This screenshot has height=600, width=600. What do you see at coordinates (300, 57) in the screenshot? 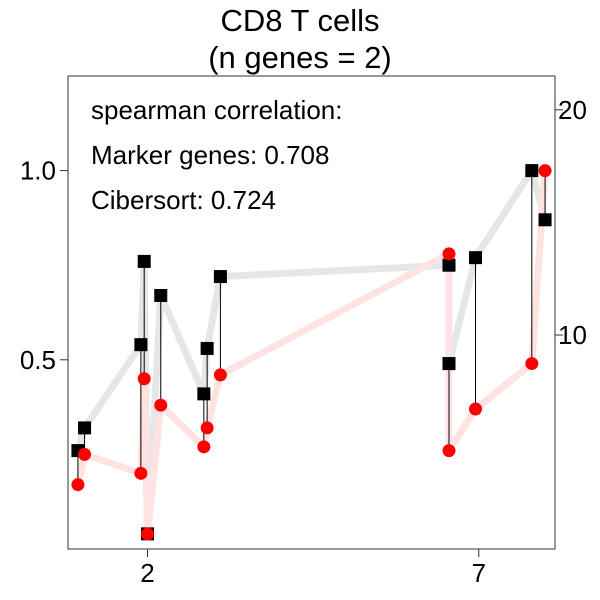
I see `chart-subtitle: (n genes = 2)` at bounding box center [300, 57].